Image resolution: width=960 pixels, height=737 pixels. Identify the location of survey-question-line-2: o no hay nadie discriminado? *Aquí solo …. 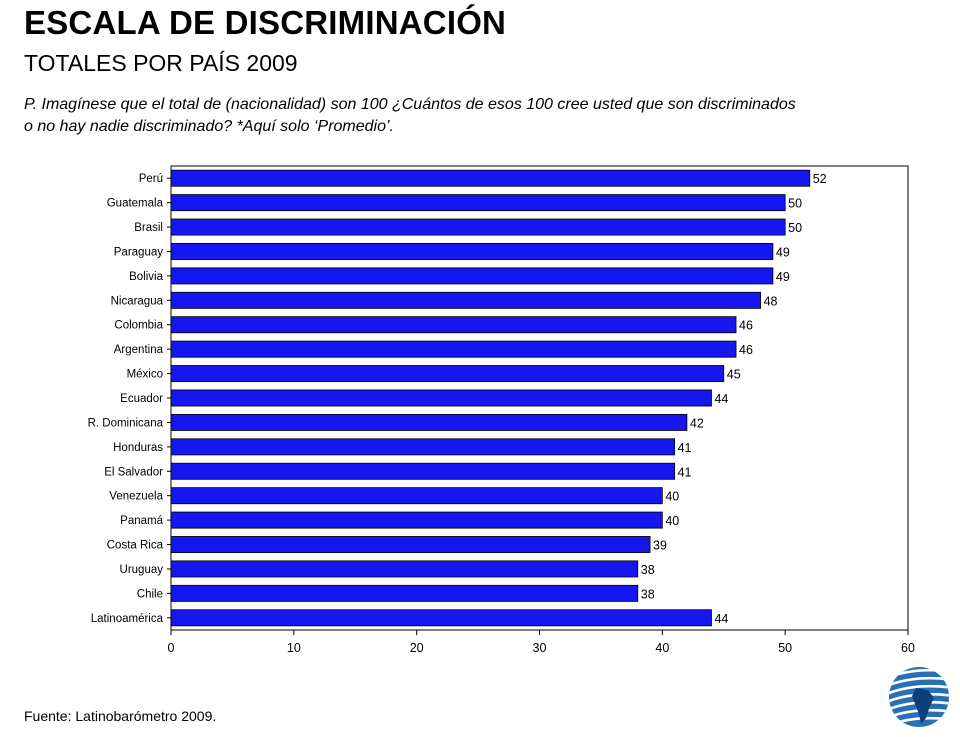
(209, 126).